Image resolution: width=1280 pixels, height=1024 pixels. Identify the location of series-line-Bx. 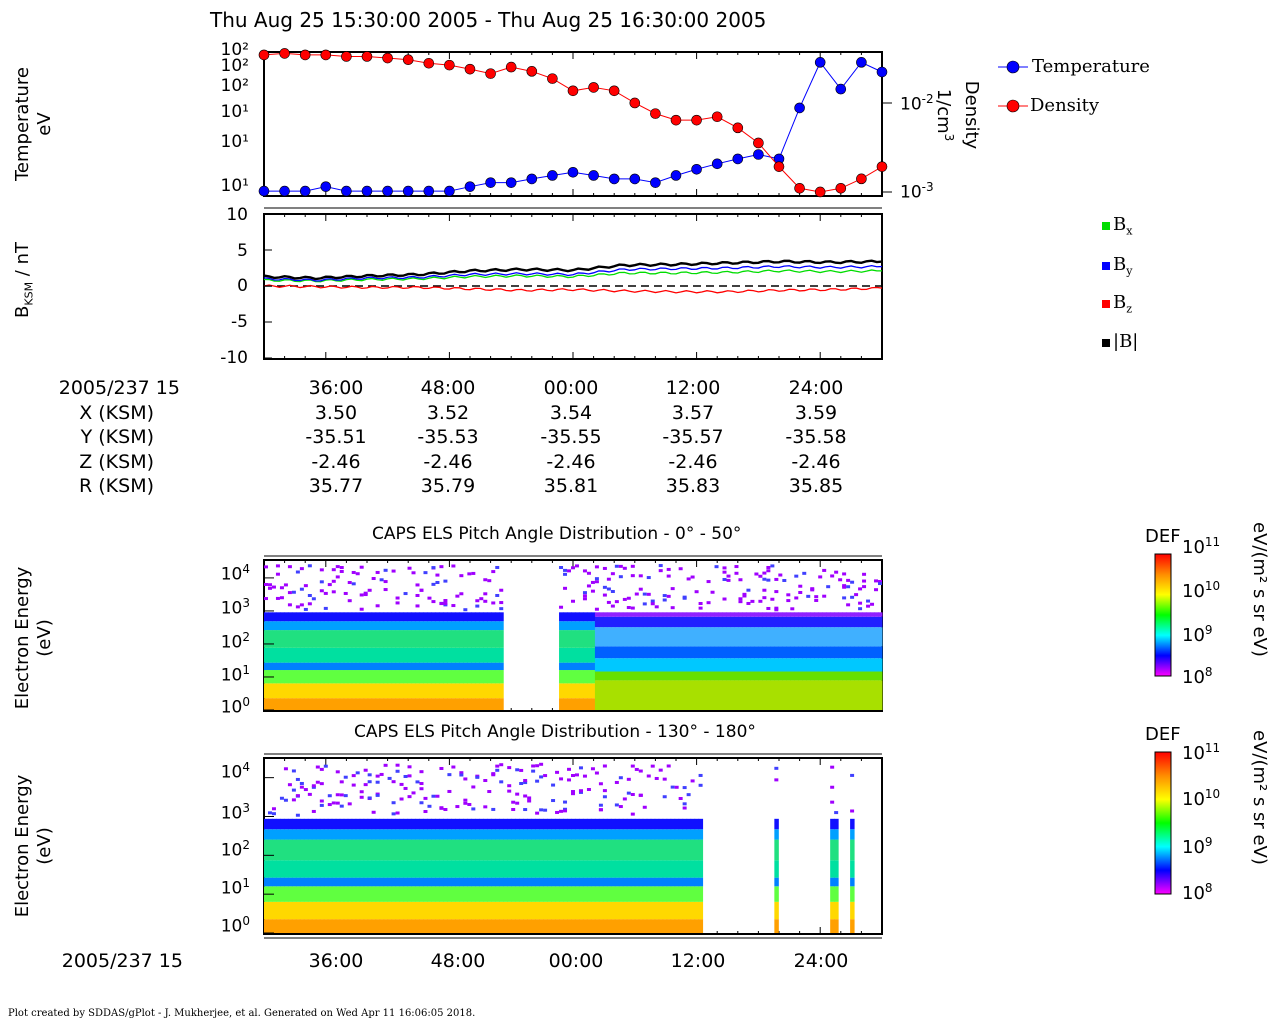
(573, 276).